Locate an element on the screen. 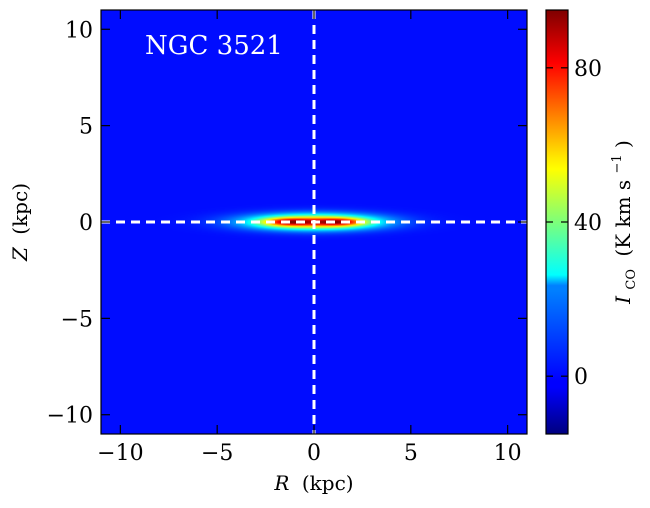  colorbar-tick-label: 40 is located at coordinates (588, 223).